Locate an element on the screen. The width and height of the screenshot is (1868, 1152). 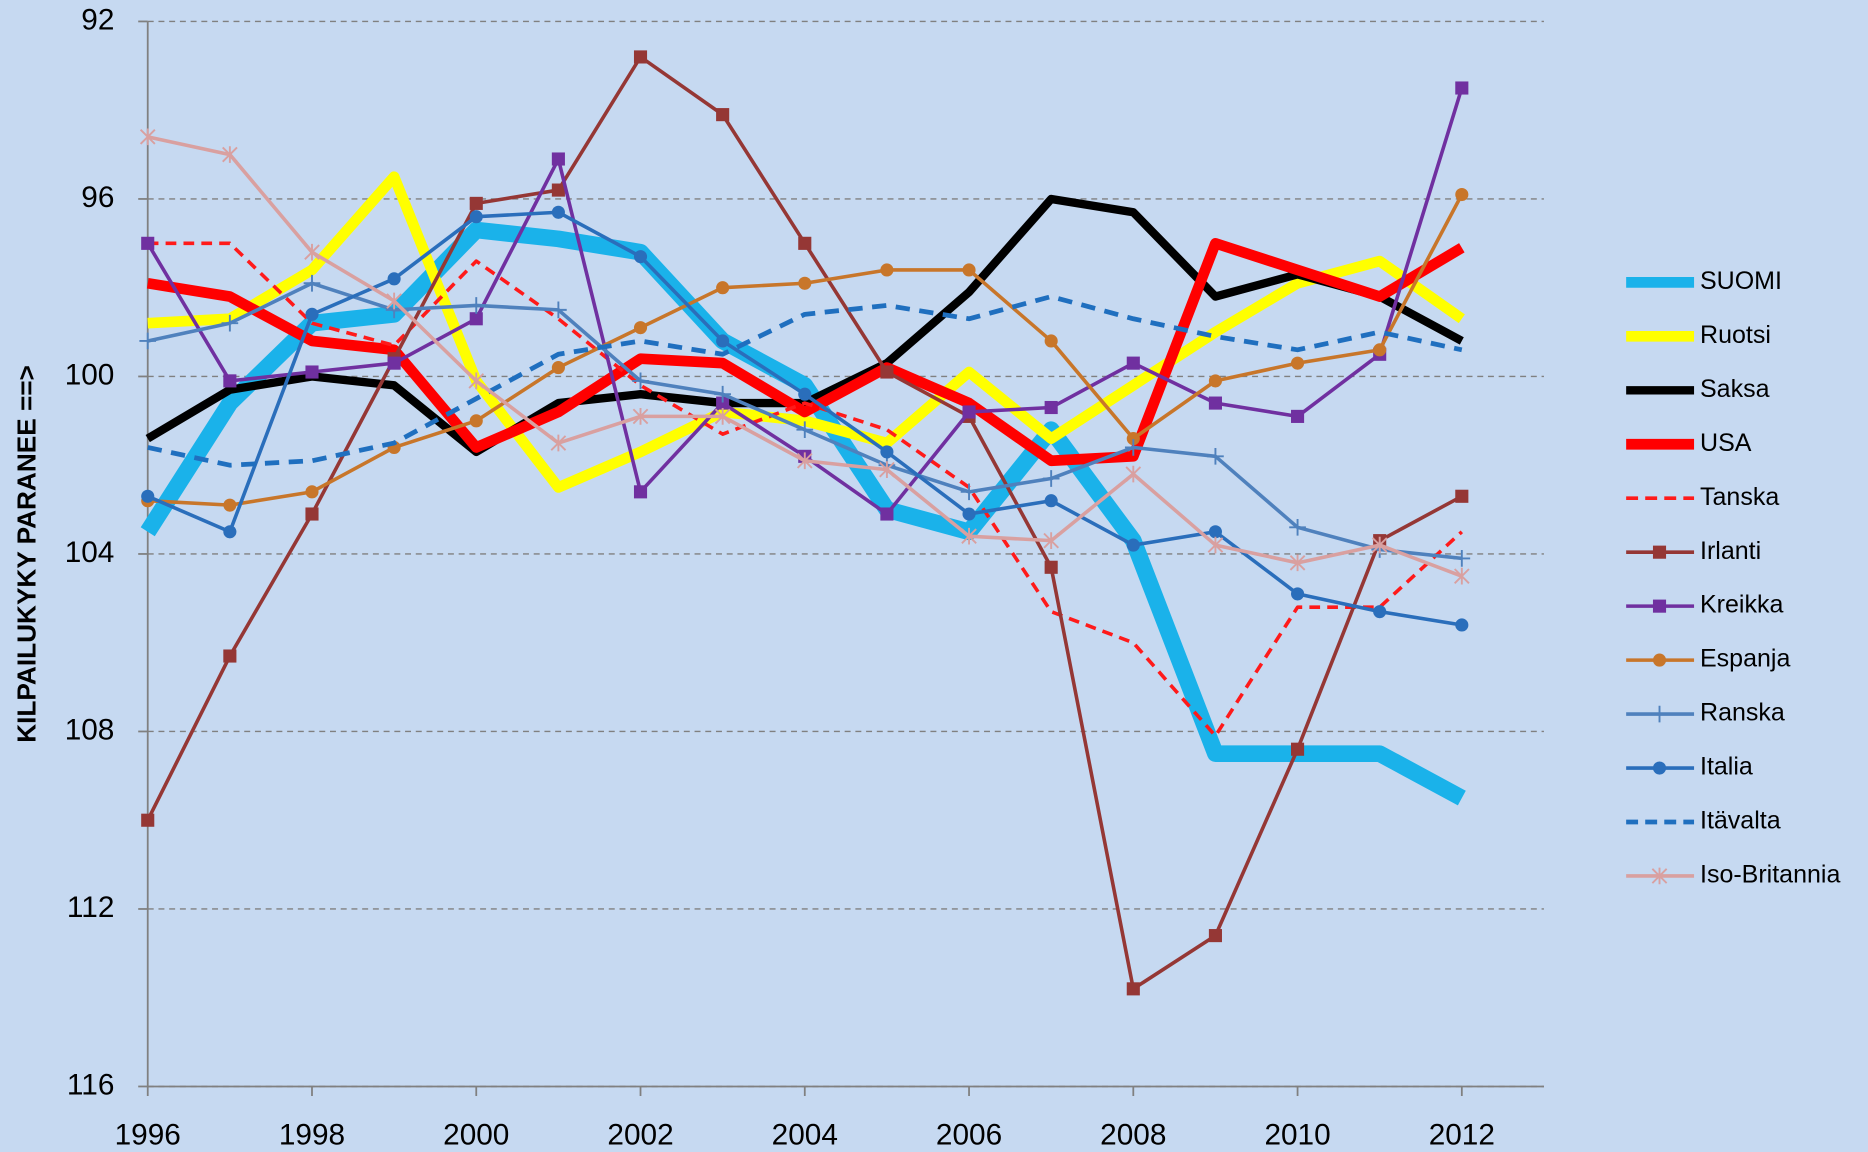
legend-label: Iso-Britannia is located at coordinates (1770, 875).